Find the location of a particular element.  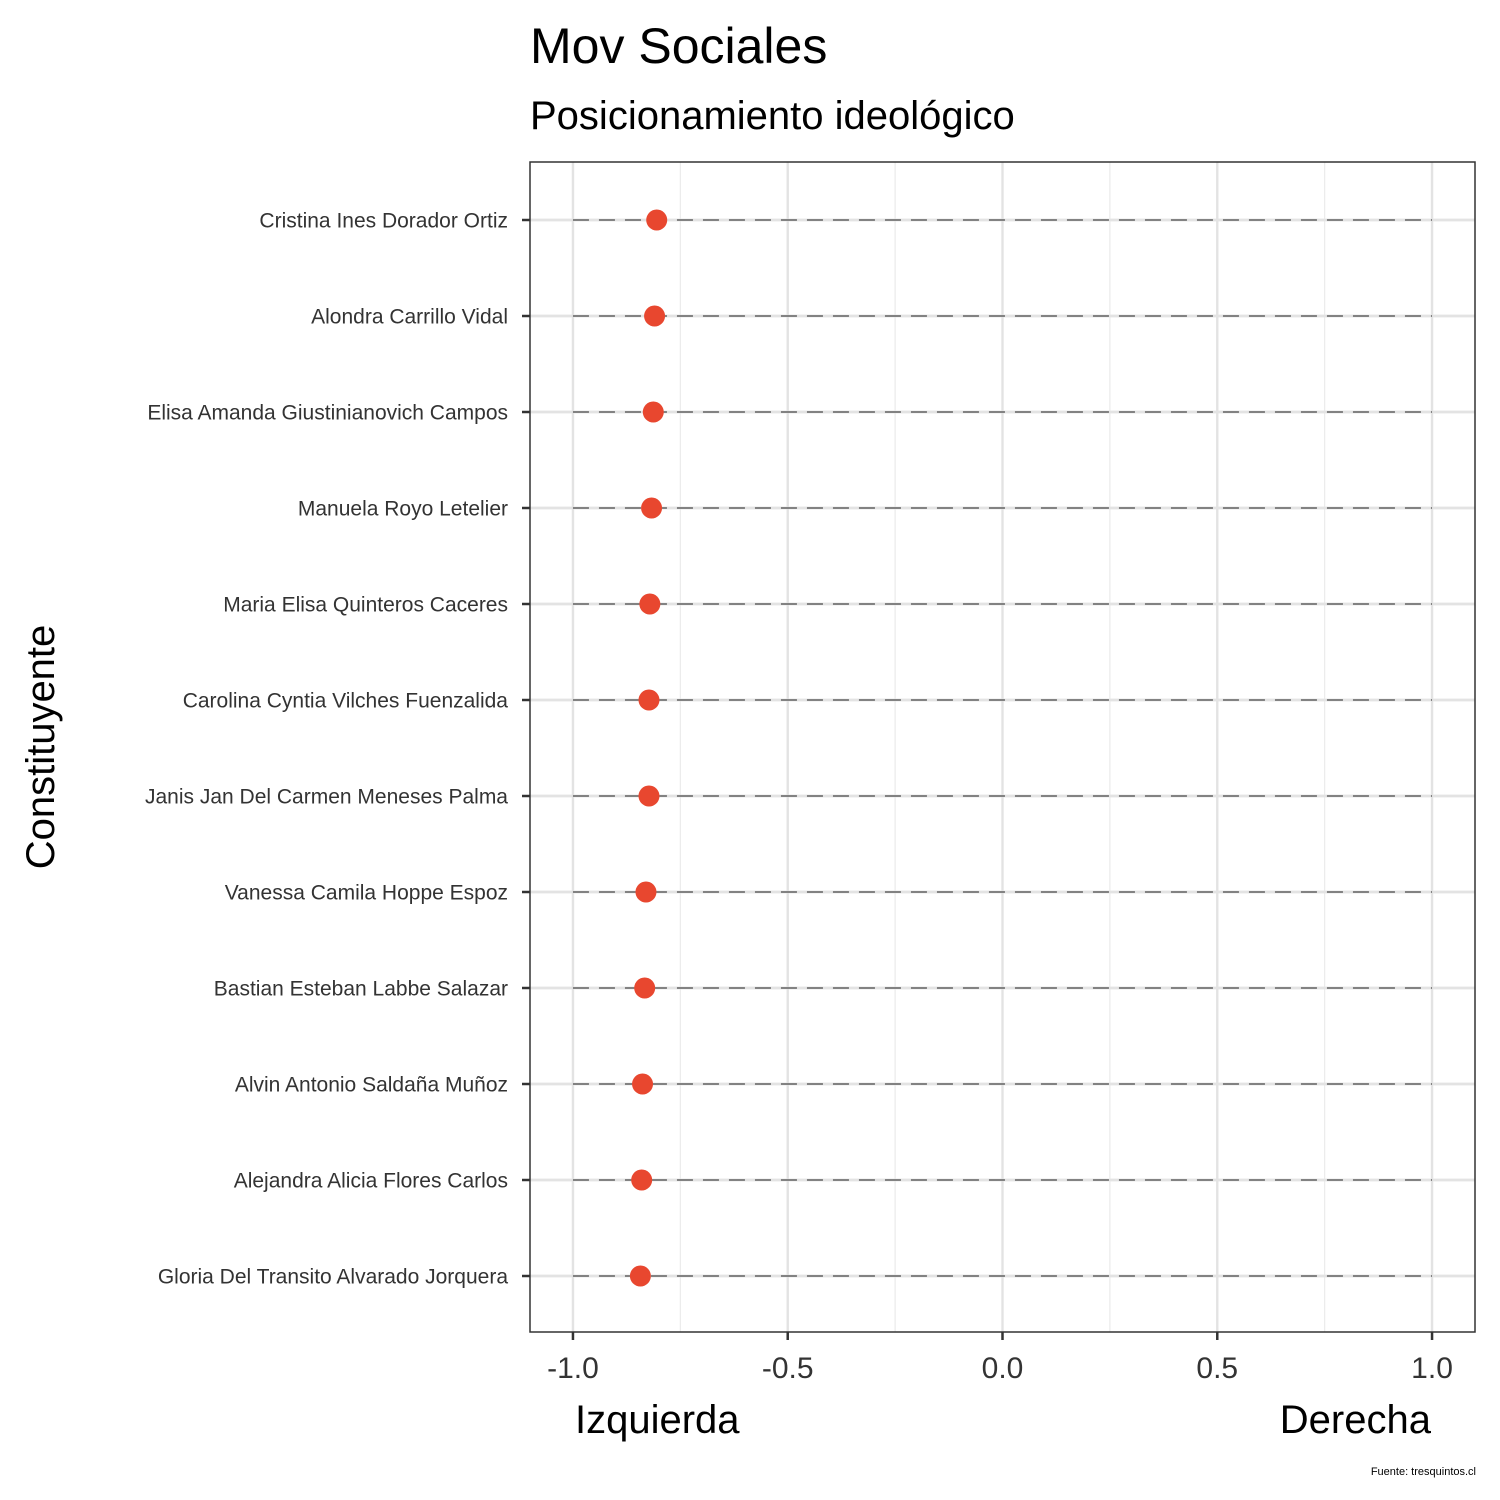

x-tick-label: -1.0 is located at coordinates (573, 1368).